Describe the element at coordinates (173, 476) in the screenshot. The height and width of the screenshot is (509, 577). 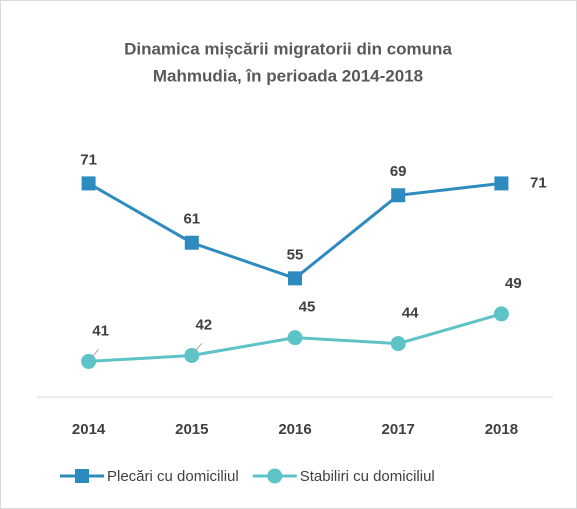
I see `legend-label: Plecări cu domiciliul` at that location.